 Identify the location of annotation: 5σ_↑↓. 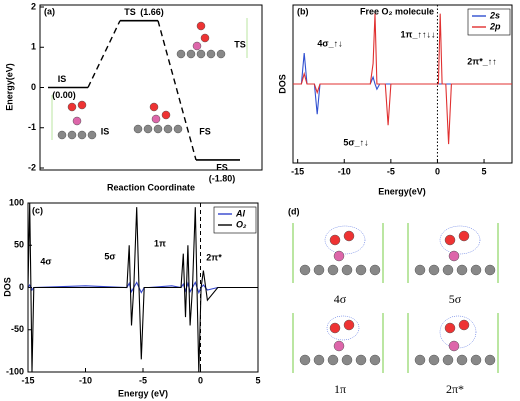
(355, 142).